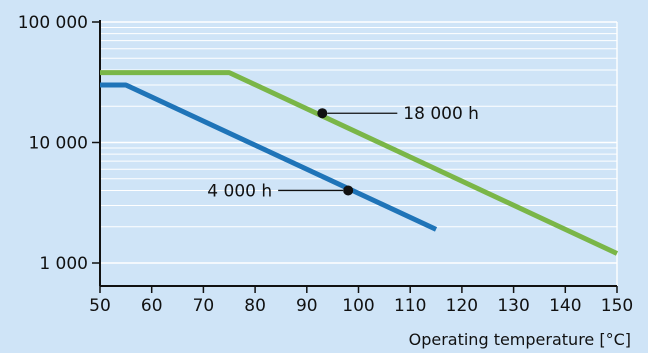 This screenshot has height=353, width=648. What do you see at coordinates (343, 152) in the screenshot?
I see `annotations: 18 000 h 4 000 h` at bounding box center [343, 152].